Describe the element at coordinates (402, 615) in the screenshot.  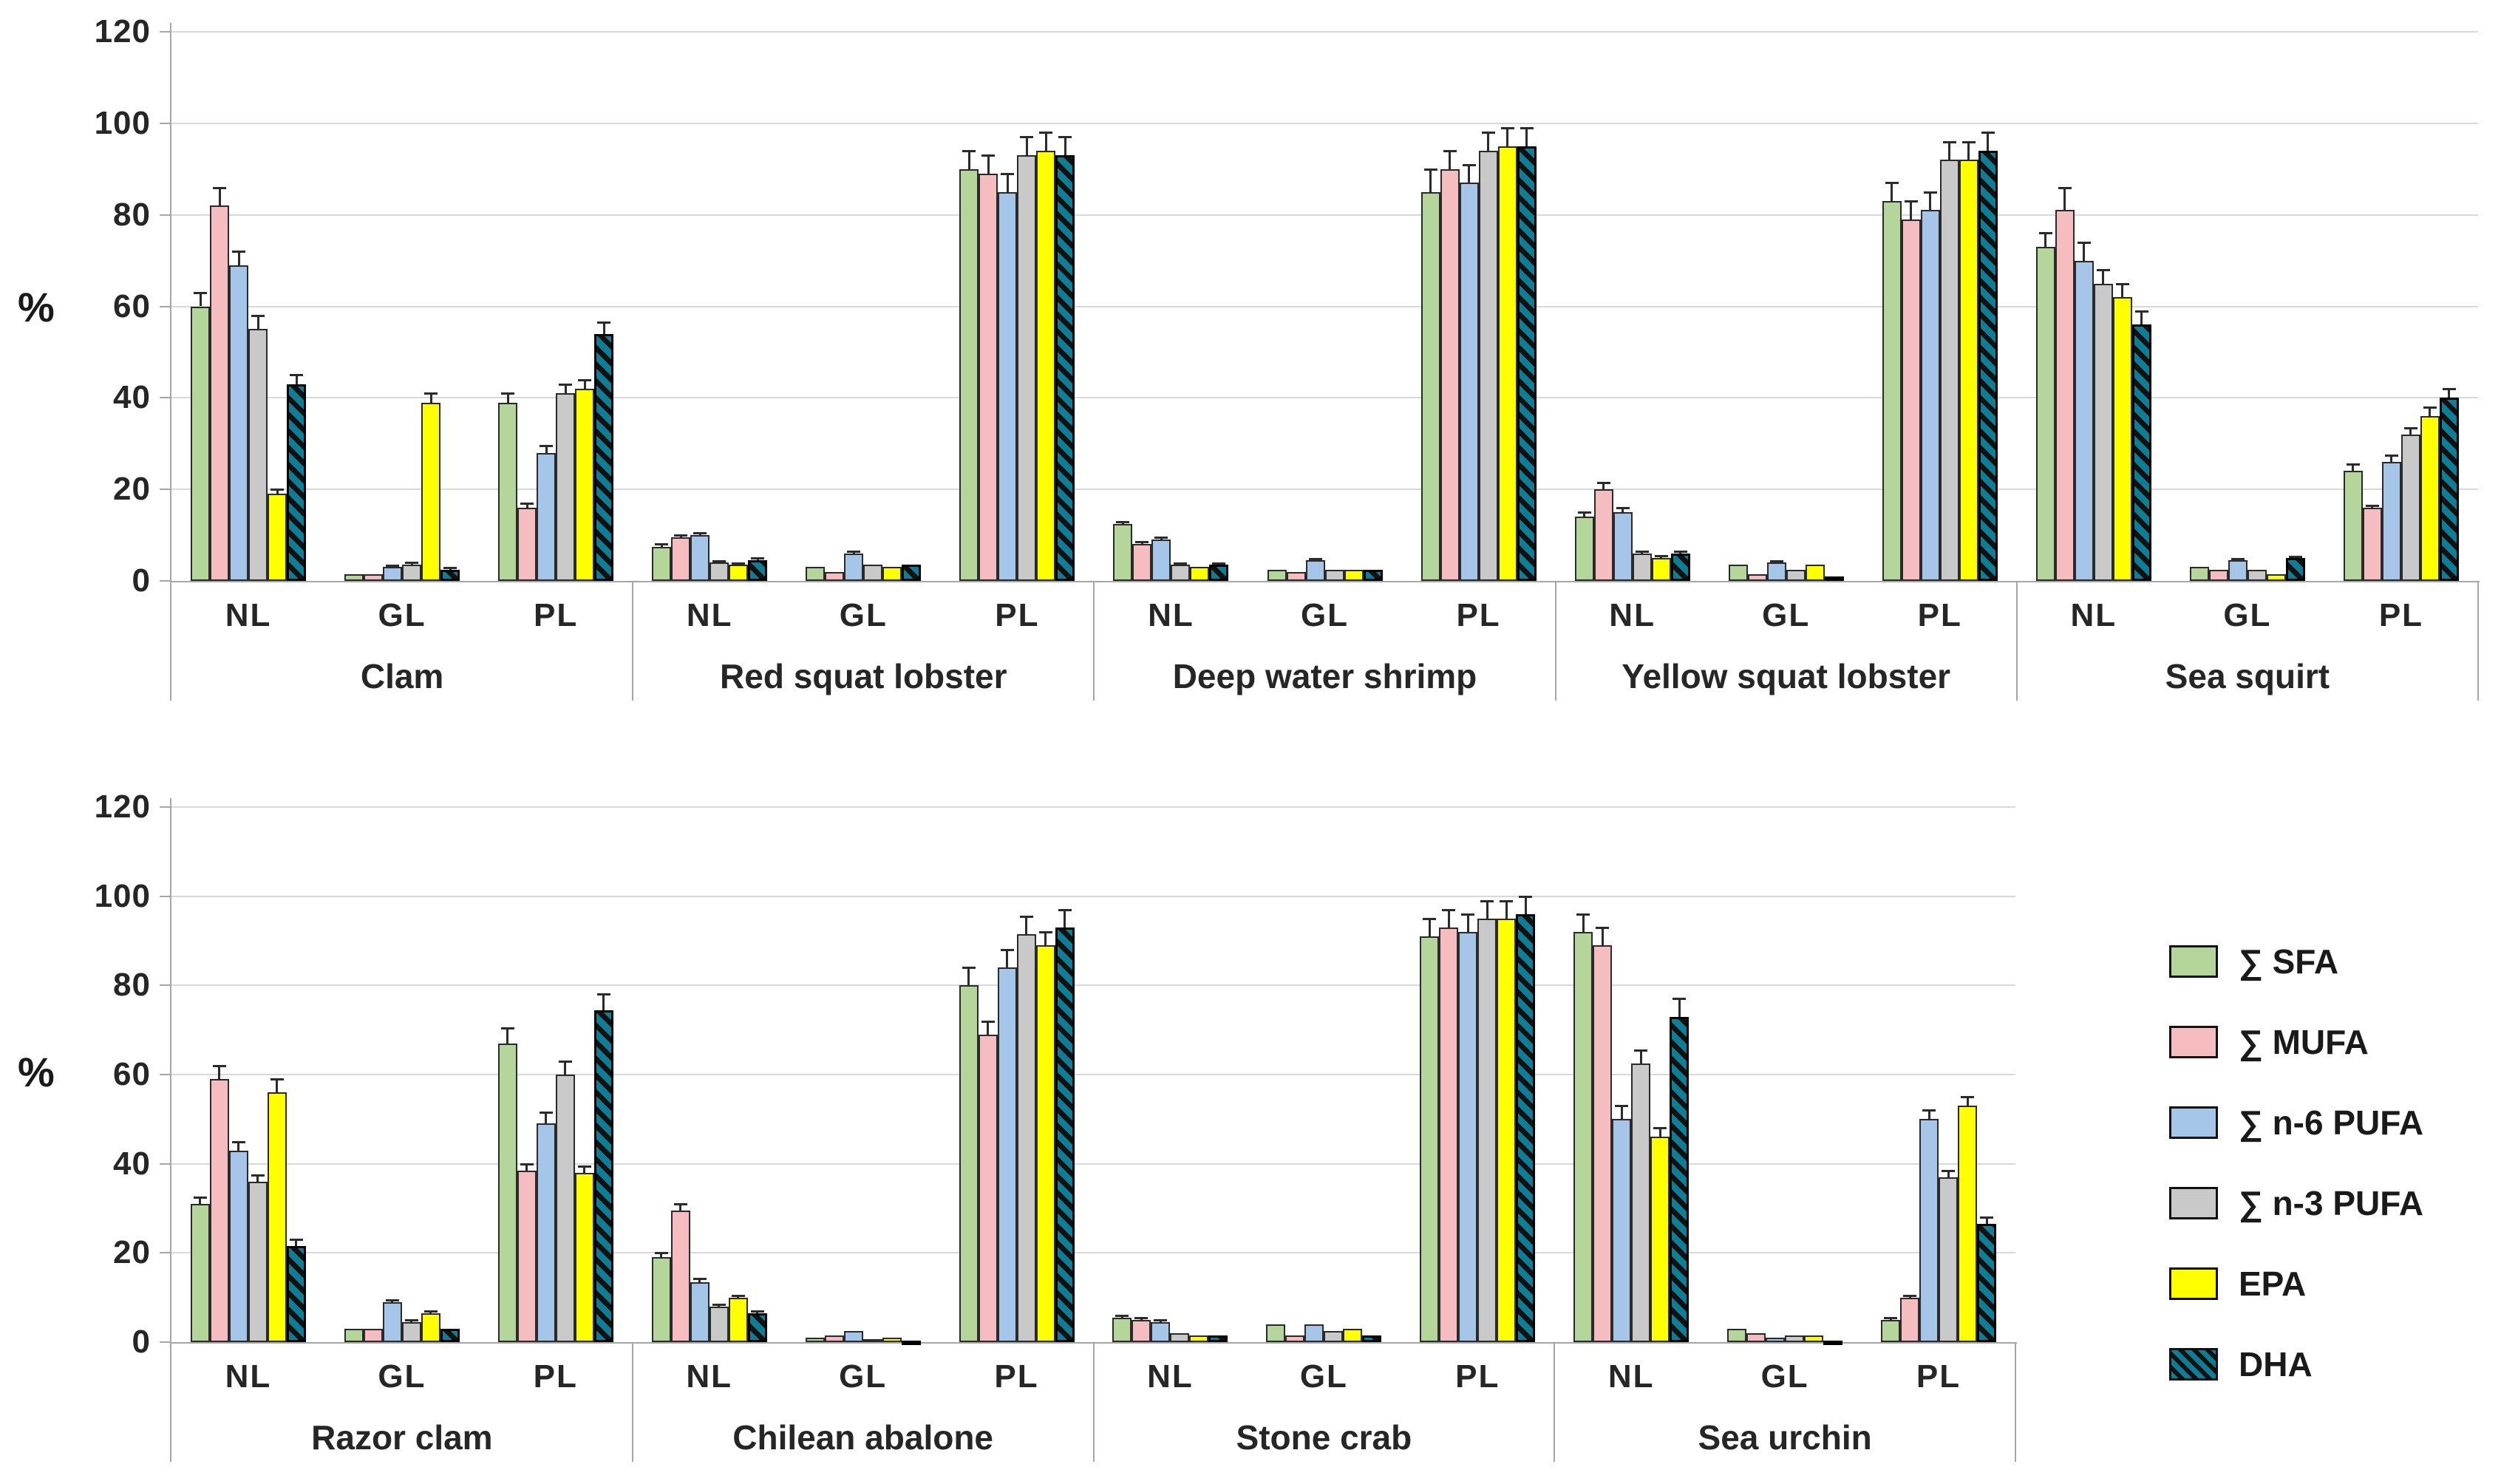
I see `lipid-class-label: GL` at that location.